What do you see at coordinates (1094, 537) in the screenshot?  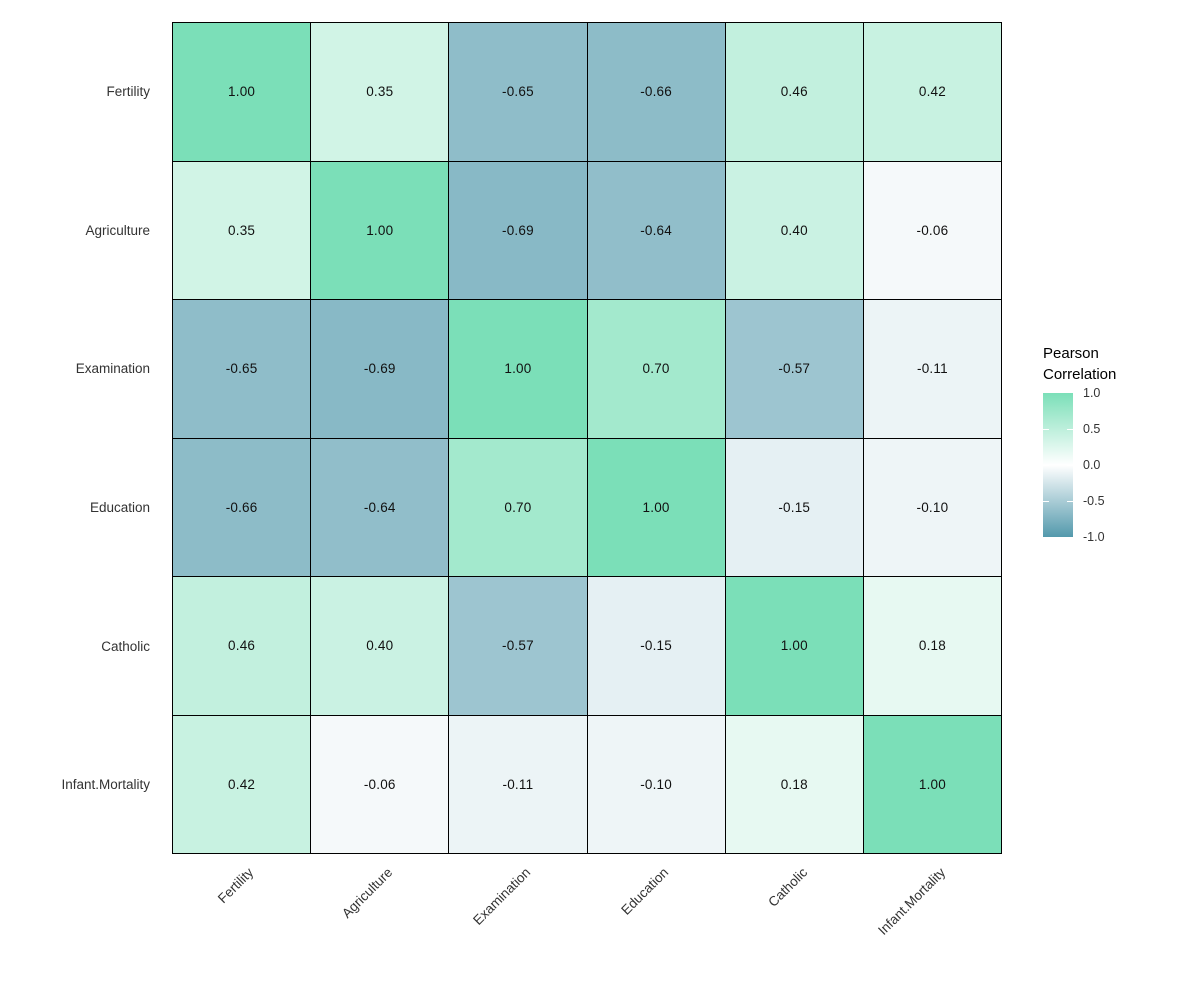 I see `legend-tick-label: -1.0` at bounding box center [1094, 537].